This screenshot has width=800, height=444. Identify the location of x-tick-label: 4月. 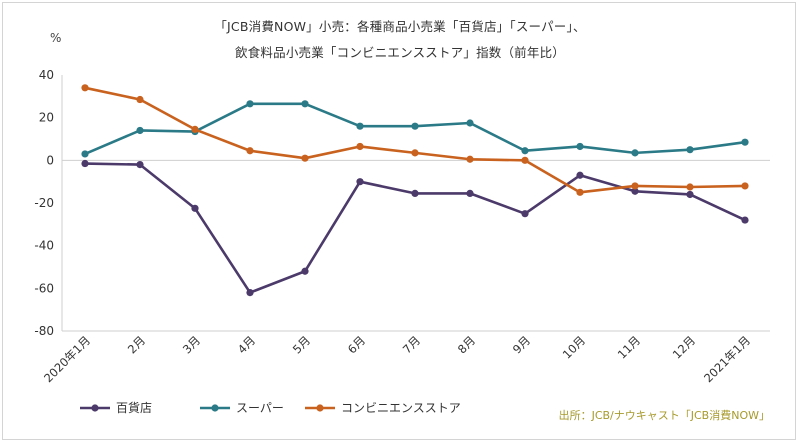
(246, 344).